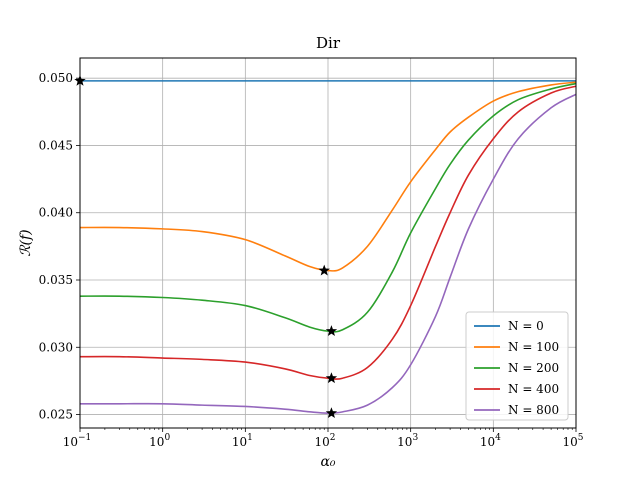 This screenshot has width=640, height=480. I want to click on x-axis-label: α₀, so click(327, 462).